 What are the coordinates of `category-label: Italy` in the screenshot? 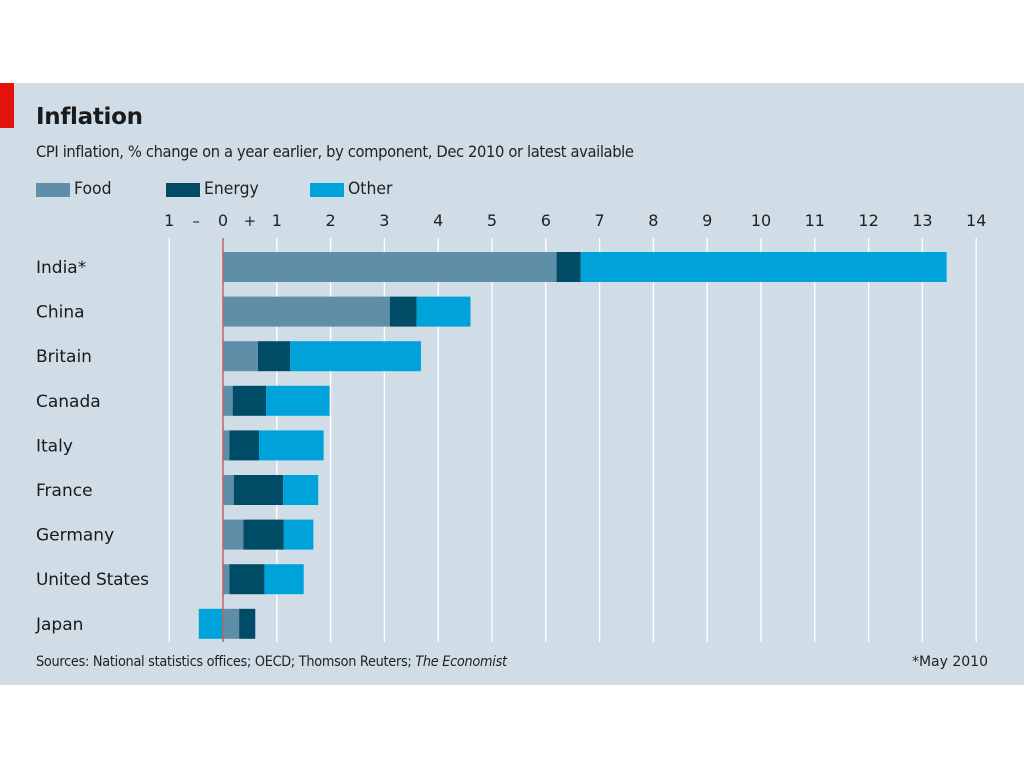 It's located at (54, 446).